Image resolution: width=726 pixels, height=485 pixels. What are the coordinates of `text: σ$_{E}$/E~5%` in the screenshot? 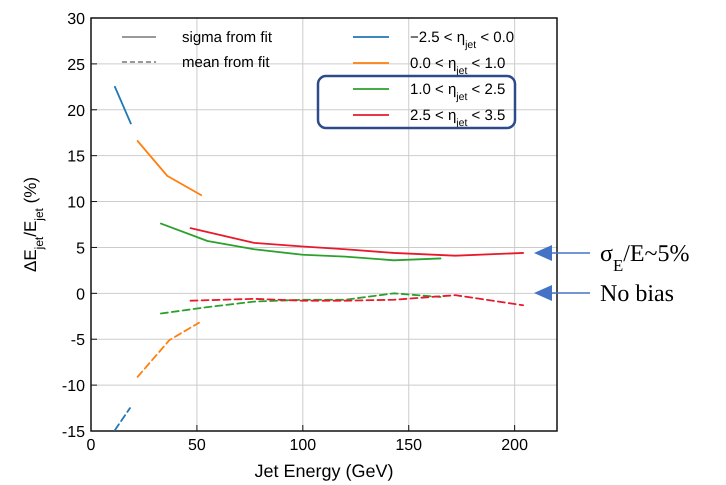 It's located at (645, 257).